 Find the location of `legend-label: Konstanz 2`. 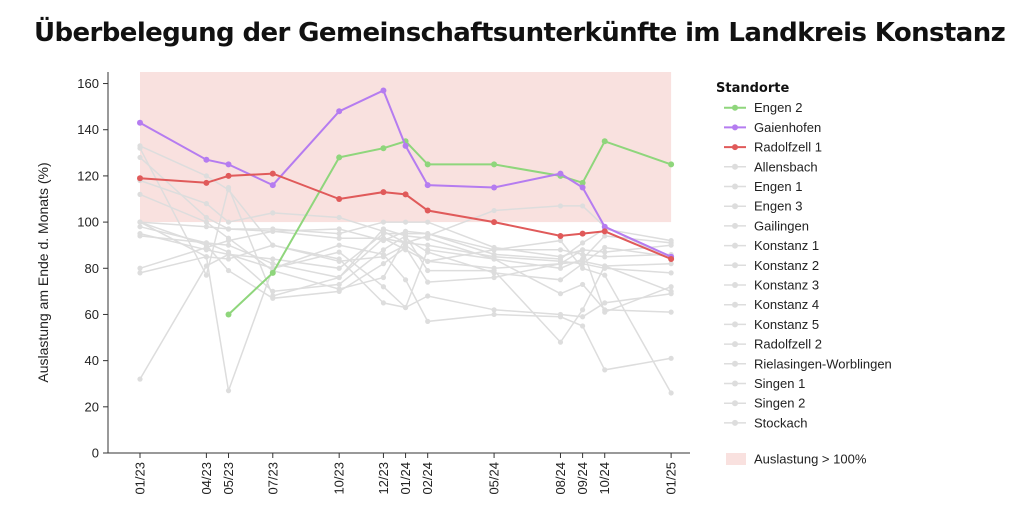

legend-label: Konstanz 2 is located at coordinates (786, 265).